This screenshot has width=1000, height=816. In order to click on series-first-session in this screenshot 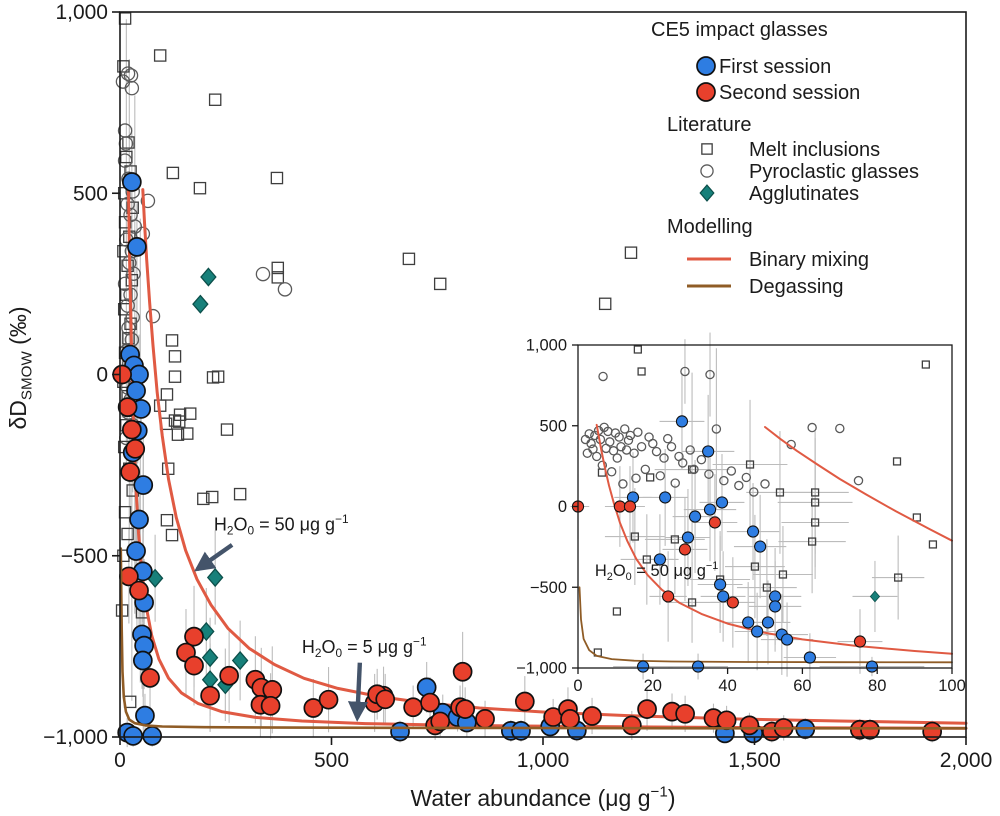, I will do `click(752, 544)`.